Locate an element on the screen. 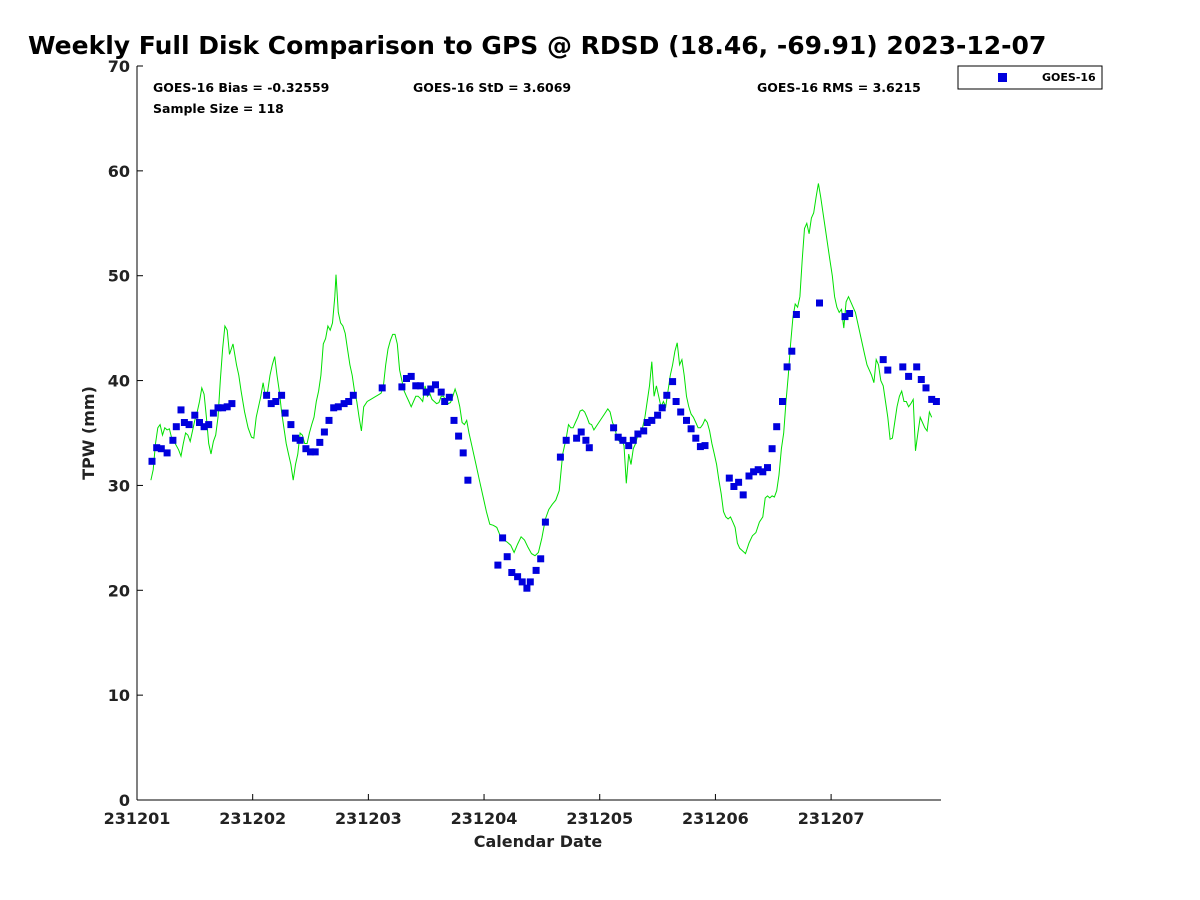 The width and height of the screenshot is (1200, 900). legend-label: GOES-16 is located at coordinates (1069, 77).